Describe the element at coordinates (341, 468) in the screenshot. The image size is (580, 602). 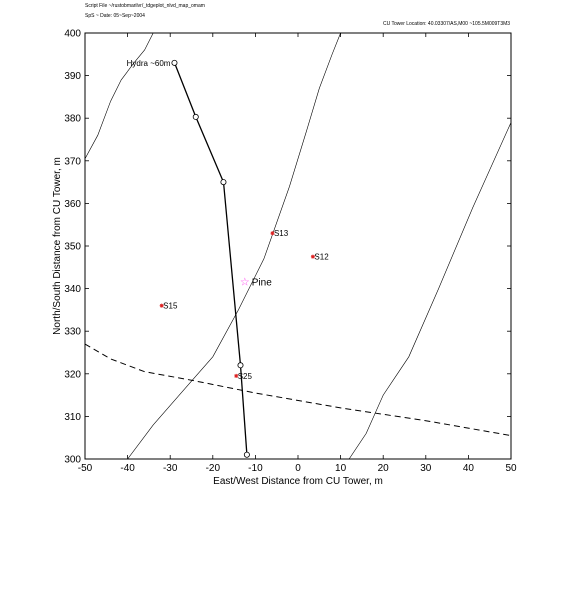
I see `x-tick-label-10: 10` at that location.